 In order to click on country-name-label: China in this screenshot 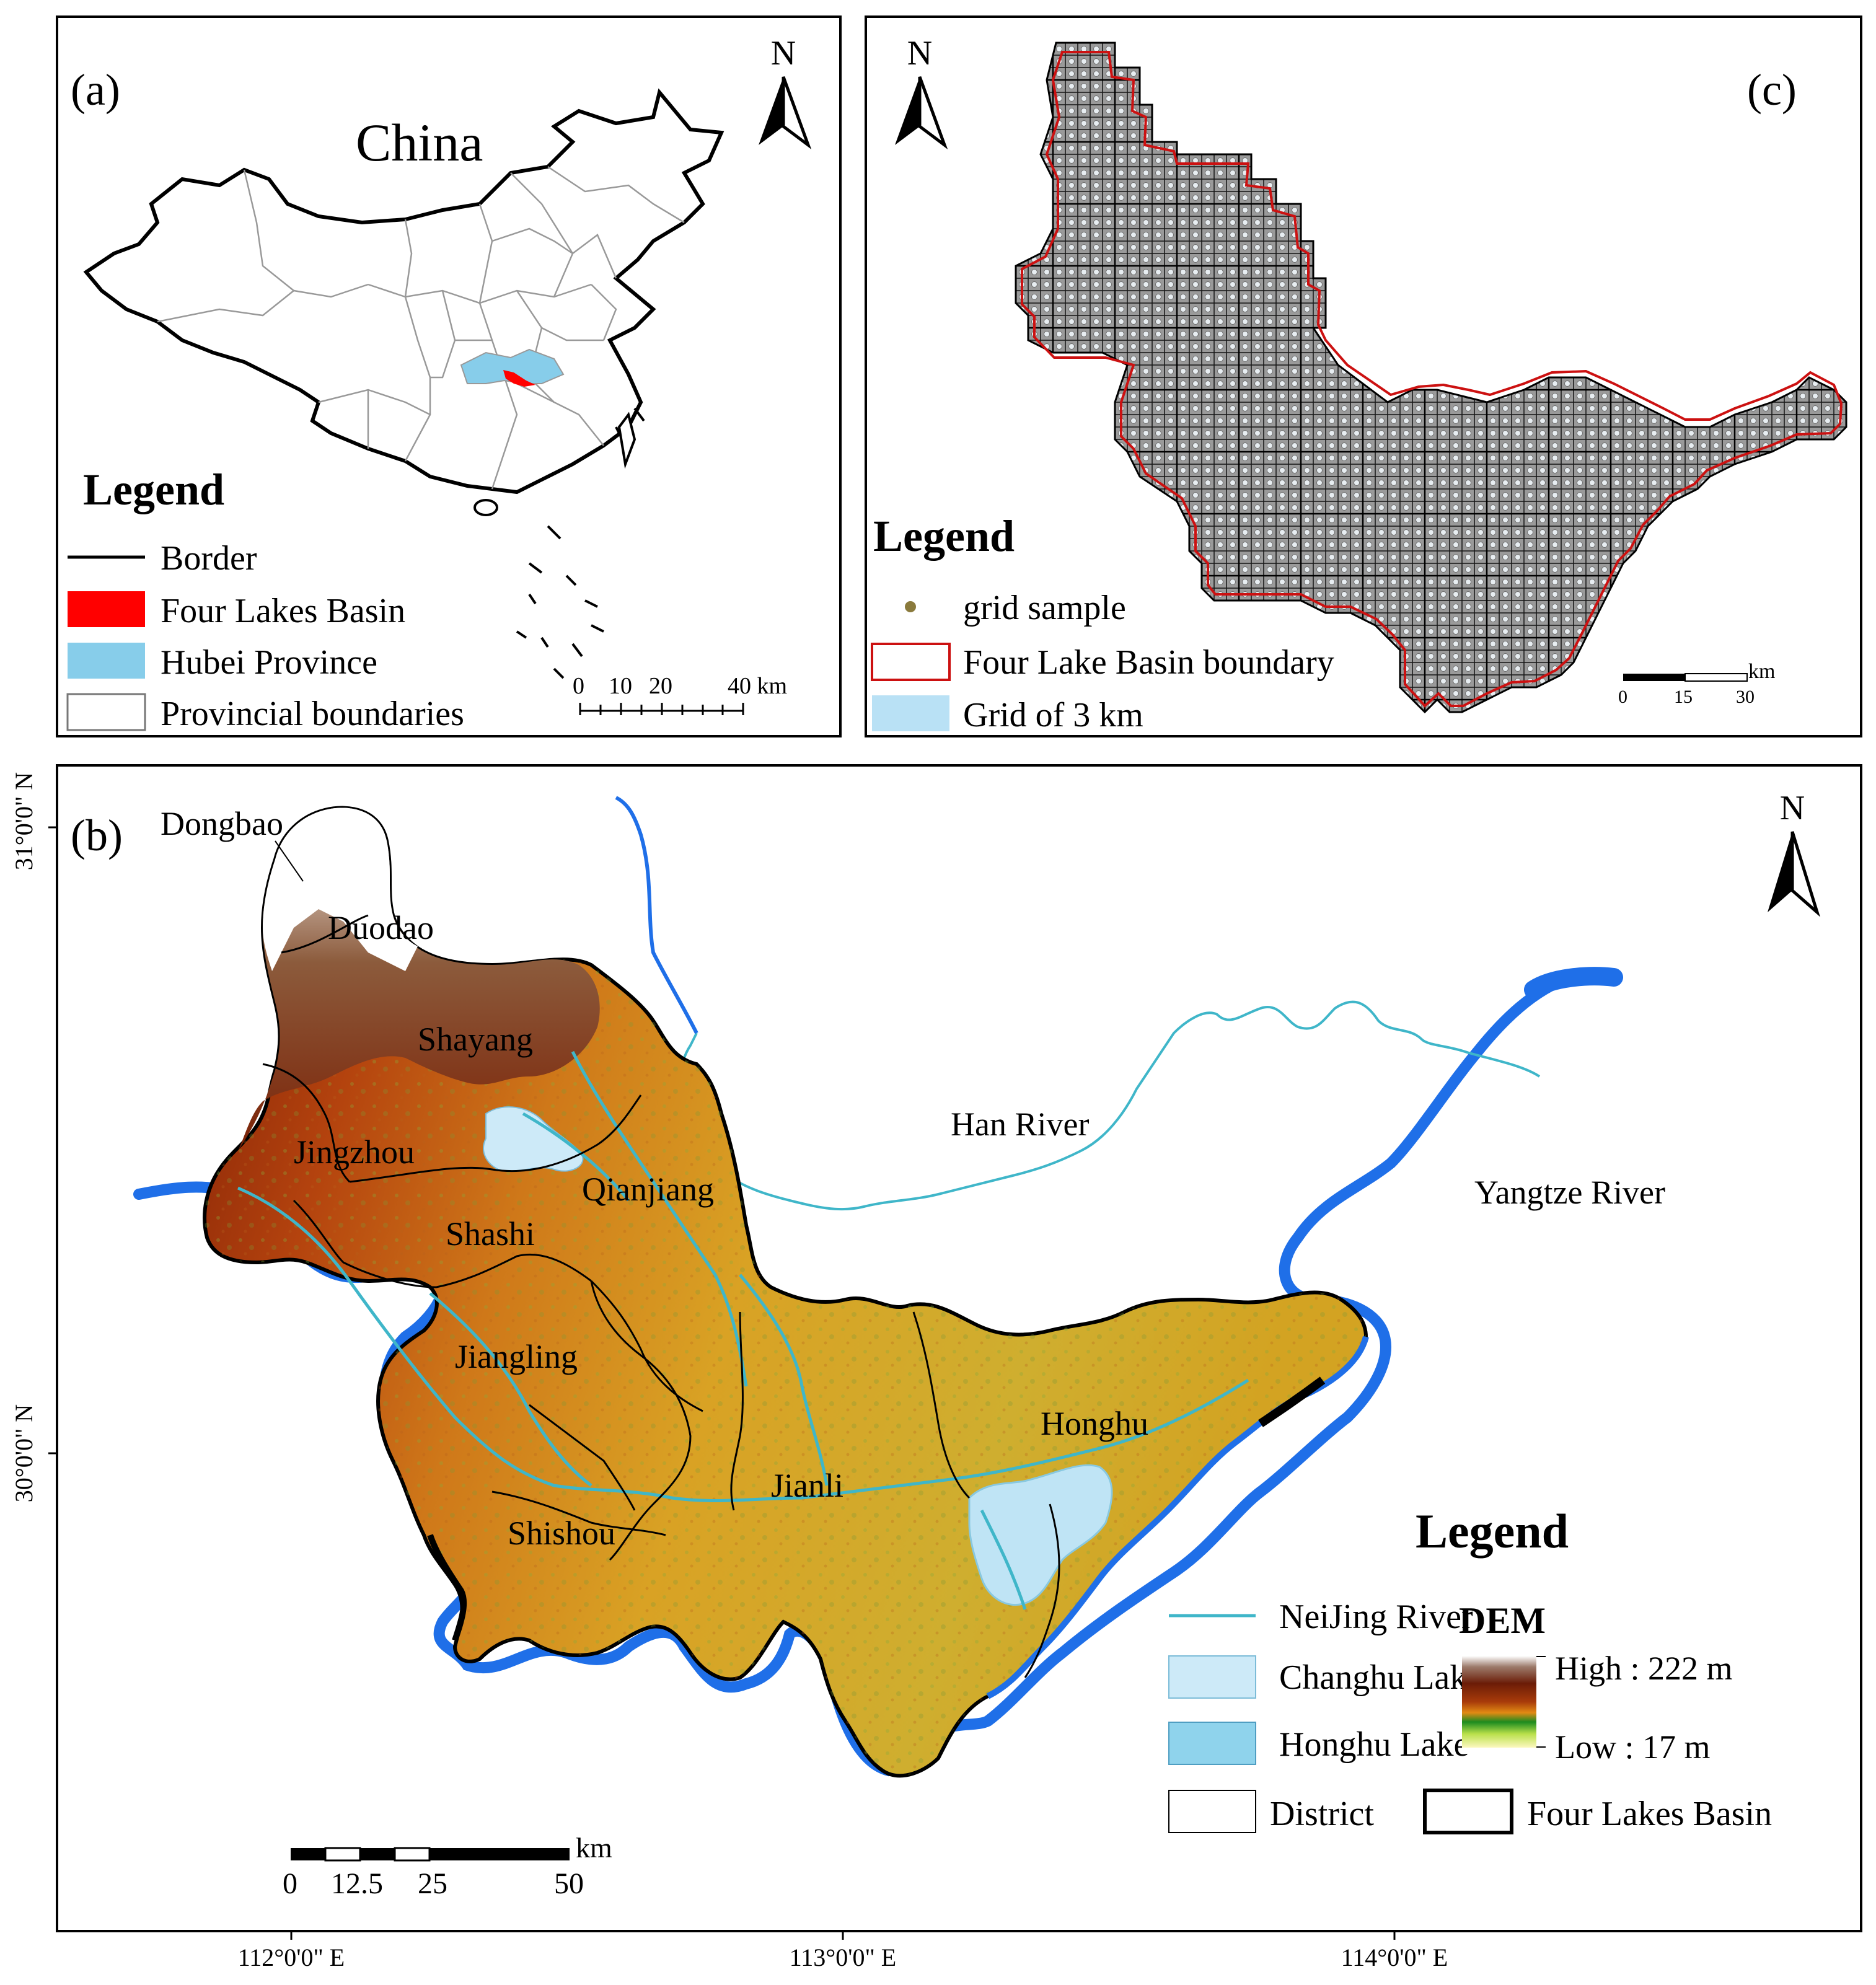, I will do `click(419, 142)`.